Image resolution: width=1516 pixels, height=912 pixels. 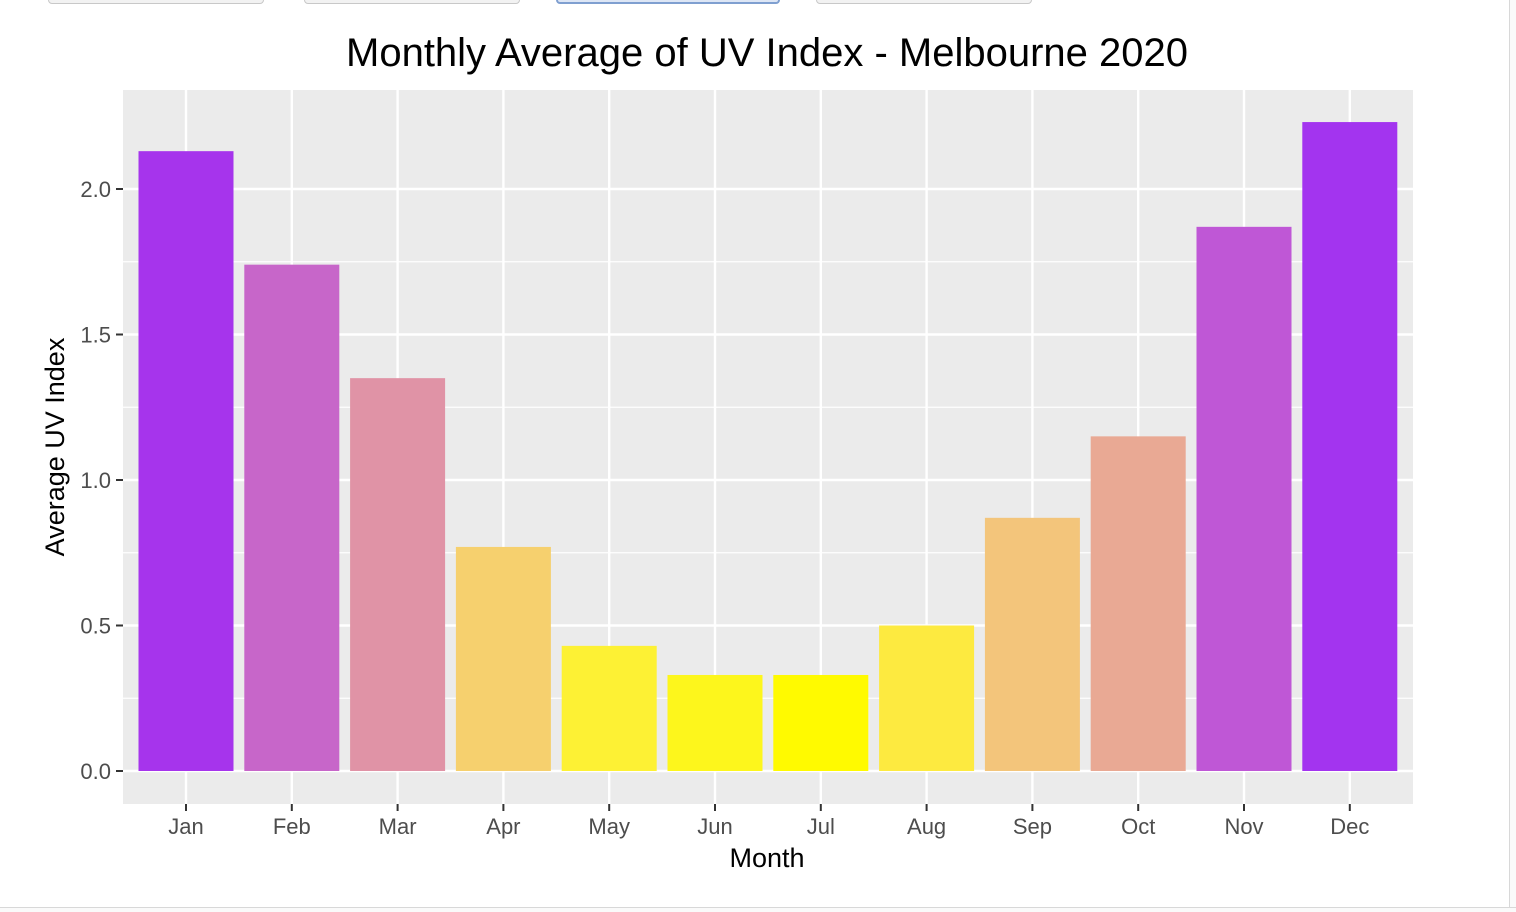 I want to click on y-tick-label: 2.0, so click(x=95, y=189).